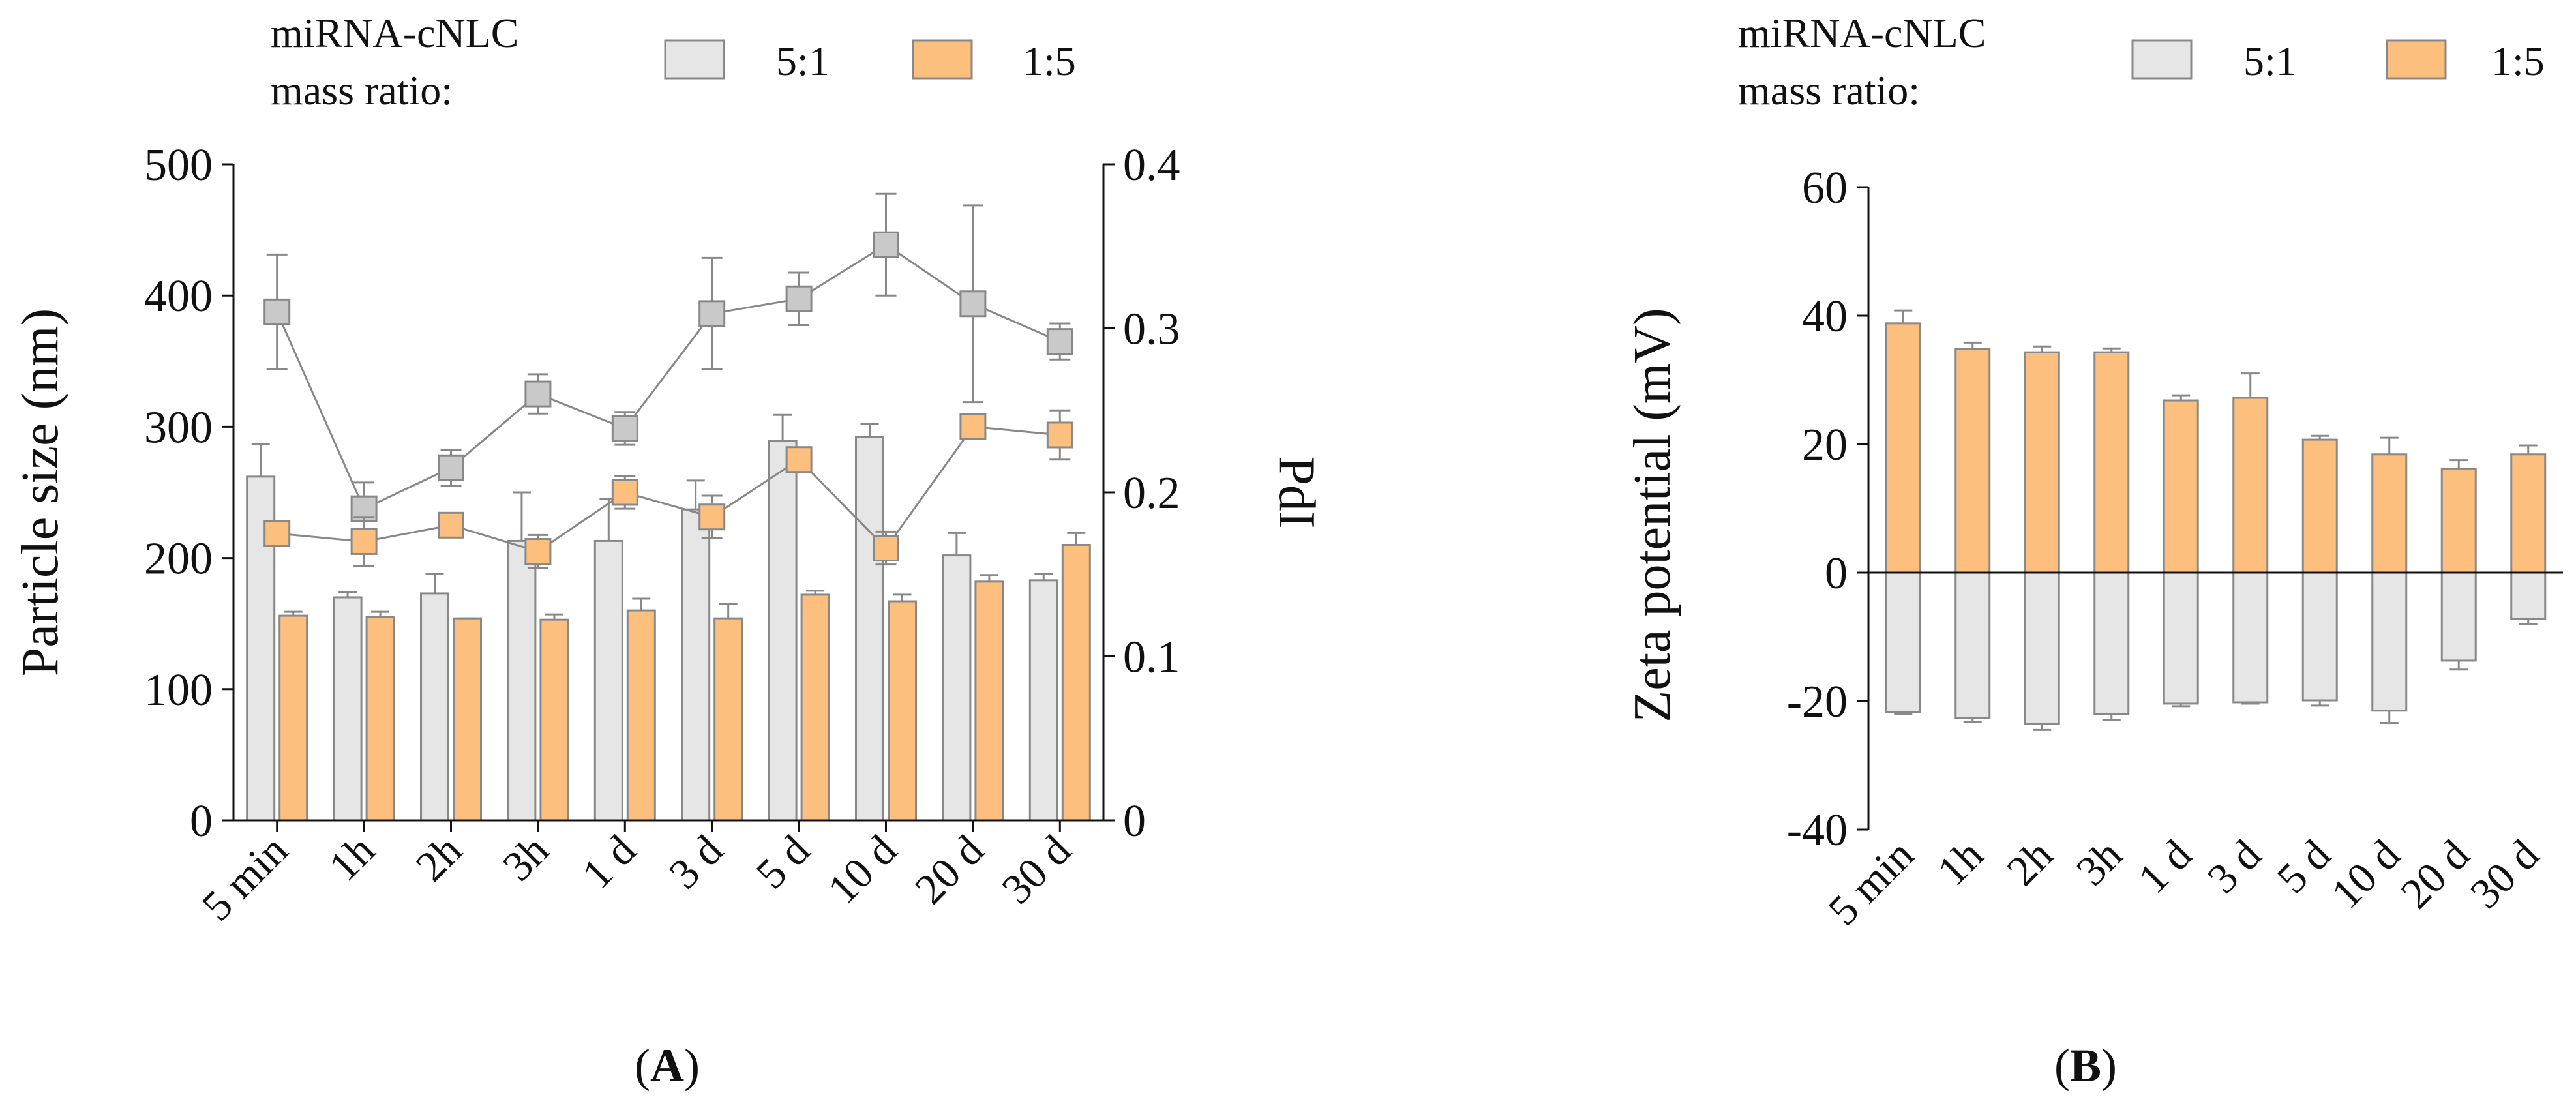 Image resolution: width=2576 pixels, height=1108 pixels. Describe the element at coordinates (1134, 821) in the screenshot. I see `panel-a-y2tick-label: 0` at that location.